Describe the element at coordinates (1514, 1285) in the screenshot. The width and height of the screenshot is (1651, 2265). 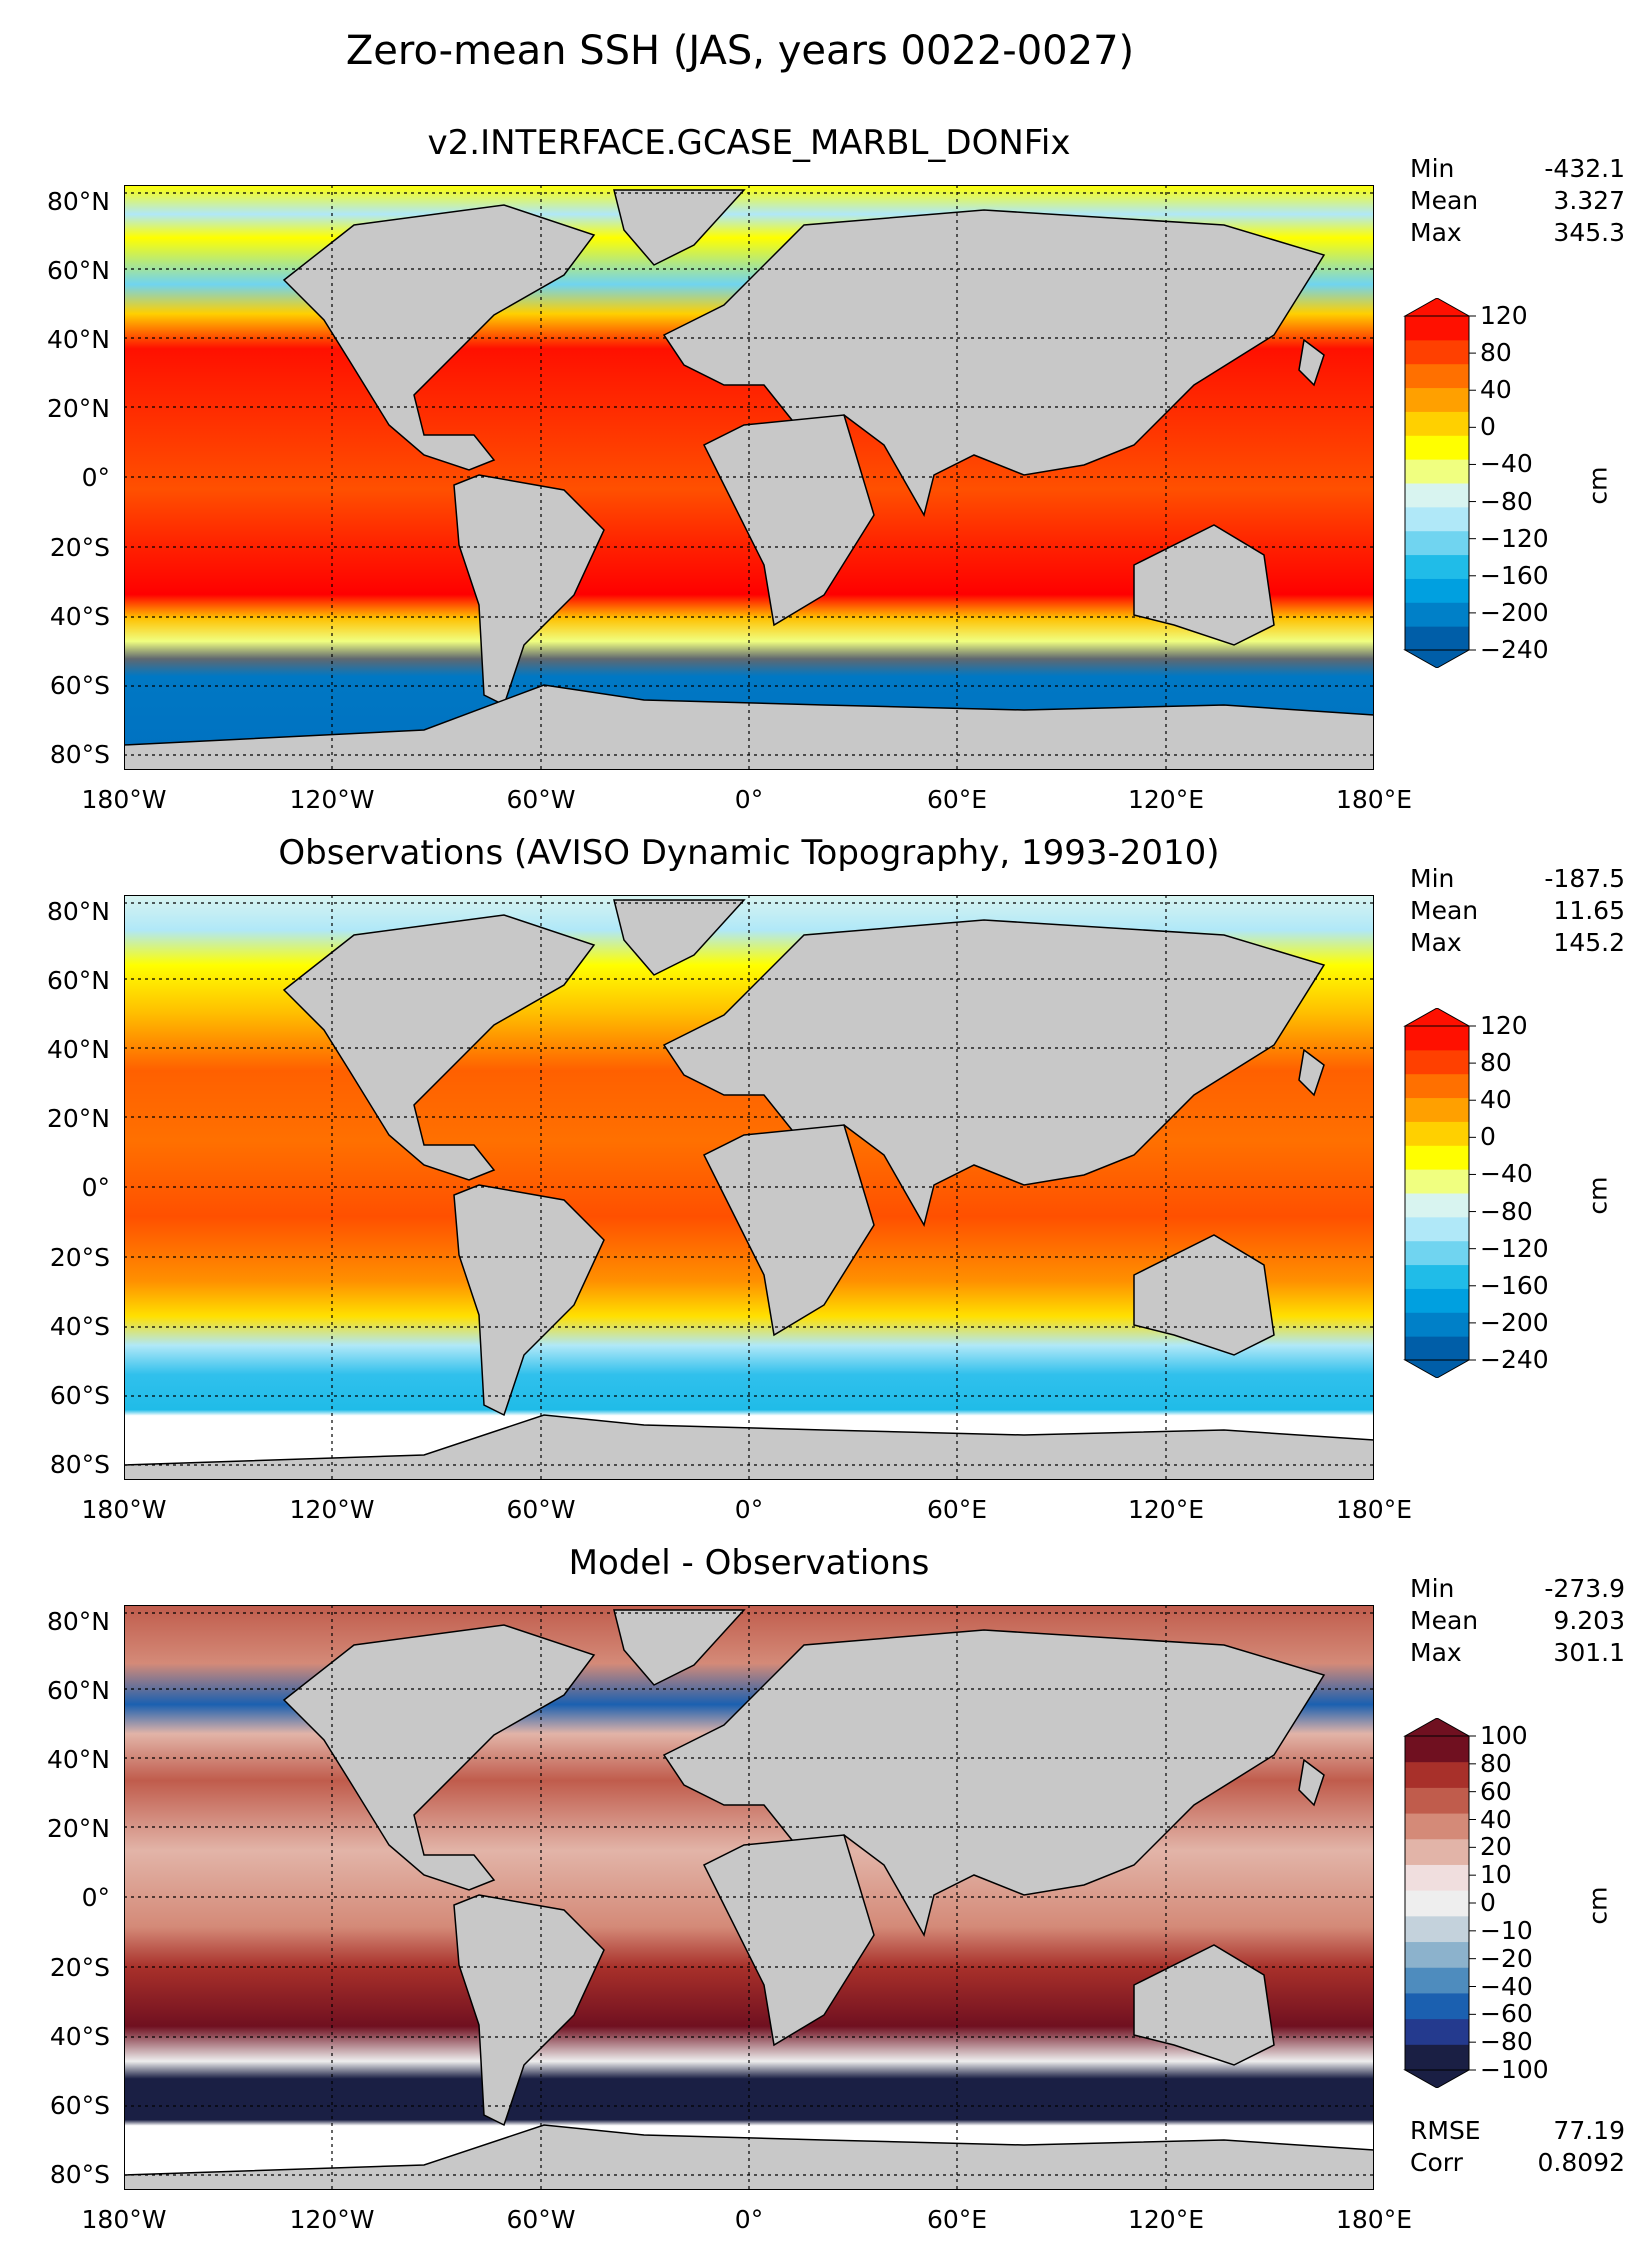
I see `colorbar-tick-label: −160` at that location.